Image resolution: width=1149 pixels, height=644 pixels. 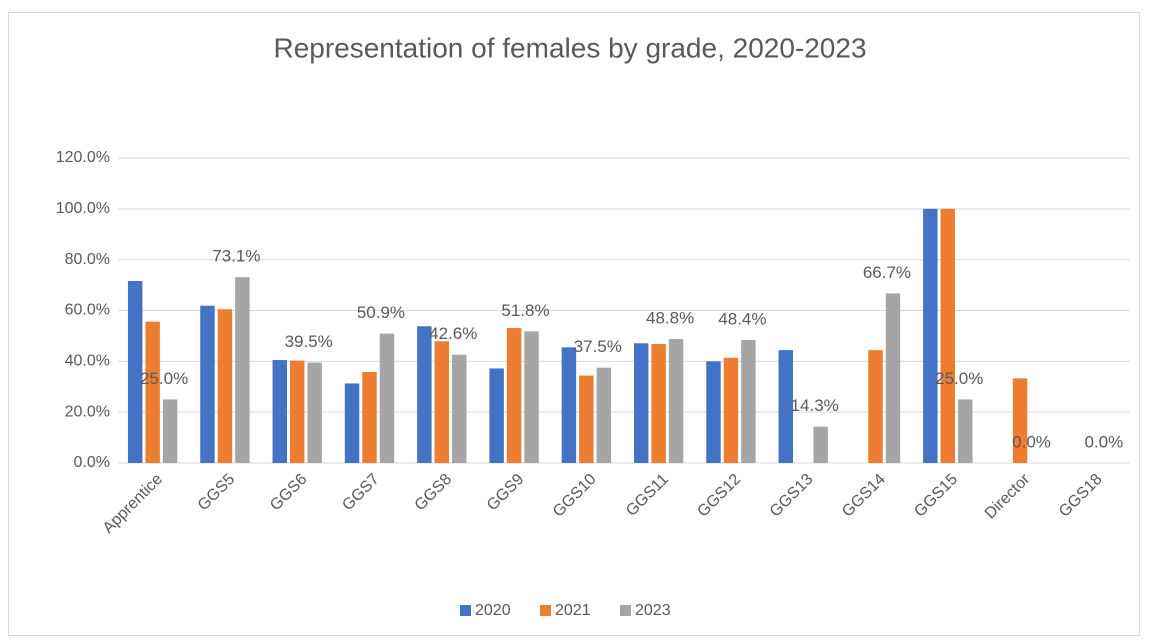 I want to click on legend-label: 2023, so click(x=653, y=610).